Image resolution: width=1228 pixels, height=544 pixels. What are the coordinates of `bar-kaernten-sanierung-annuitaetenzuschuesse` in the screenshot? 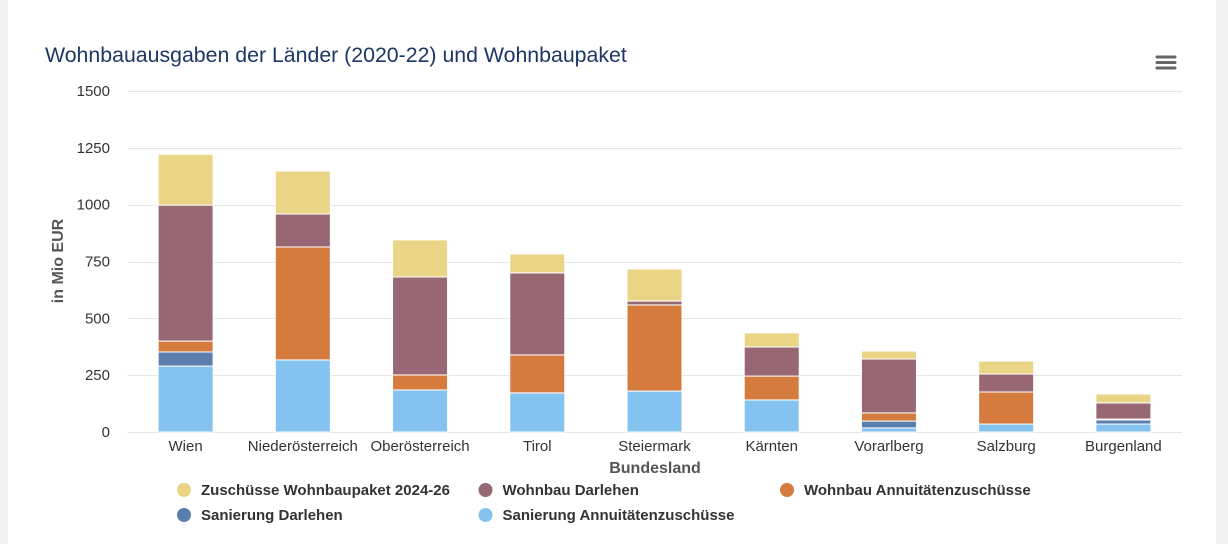 It's located at (771, 416).